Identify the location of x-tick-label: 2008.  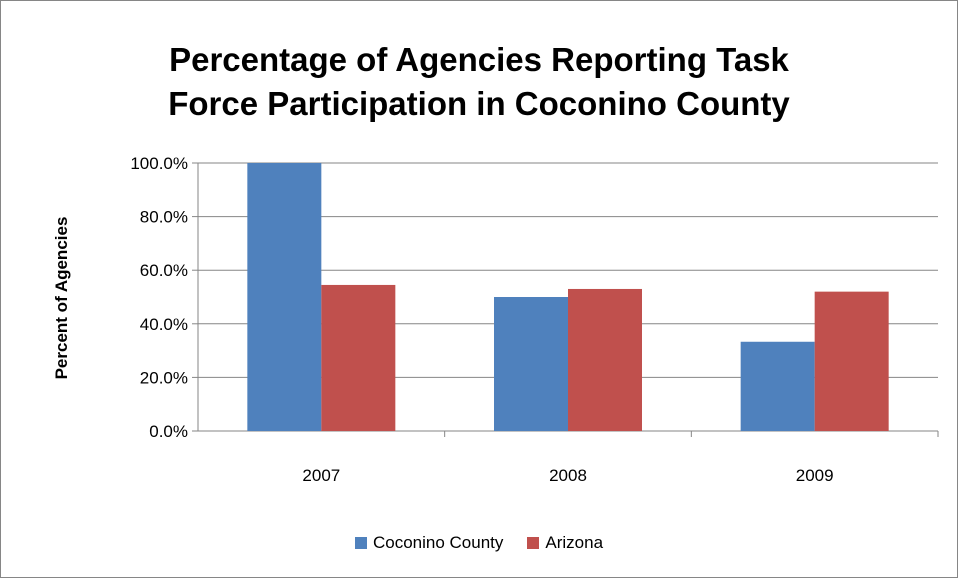
(568, 475).